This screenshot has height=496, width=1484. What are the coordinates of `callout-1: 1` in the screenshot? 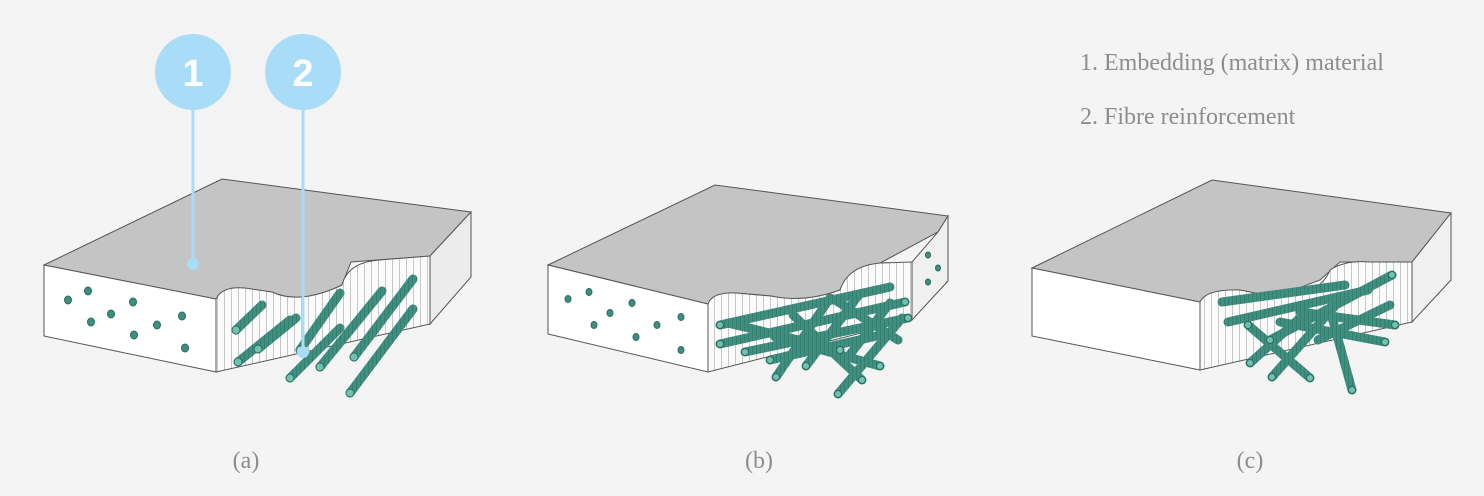 It's located at (193, 152).